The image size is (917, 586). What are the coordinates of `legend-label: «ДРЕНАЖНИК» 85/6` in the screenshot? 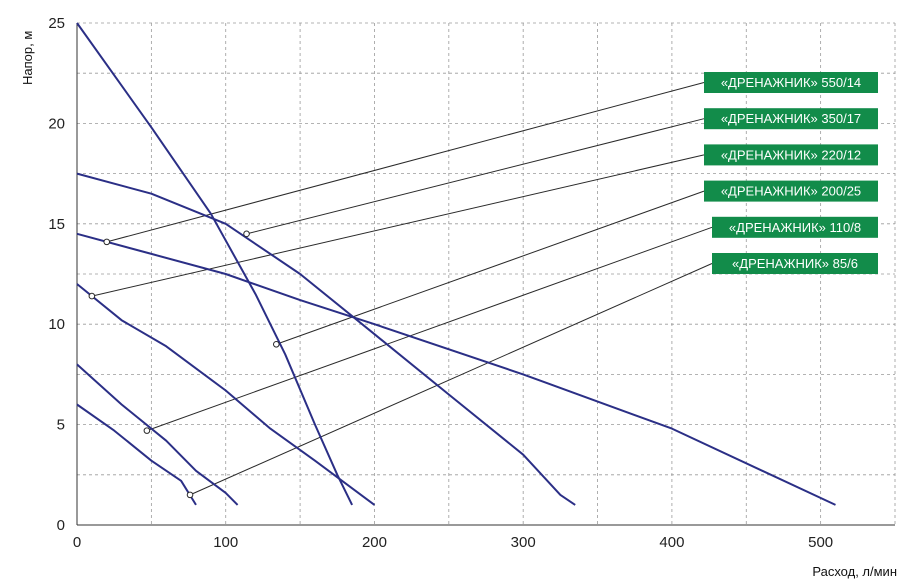 It's located at (795, 263).